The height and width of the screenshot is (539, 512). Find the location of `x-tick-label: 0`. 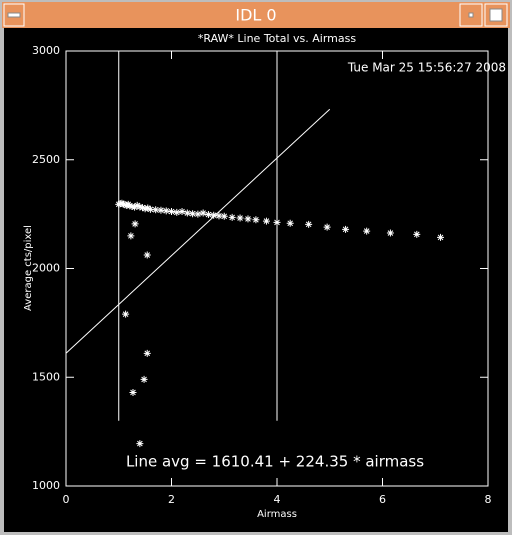

x-tick-label: 0 is located at coordinates (66, 499).